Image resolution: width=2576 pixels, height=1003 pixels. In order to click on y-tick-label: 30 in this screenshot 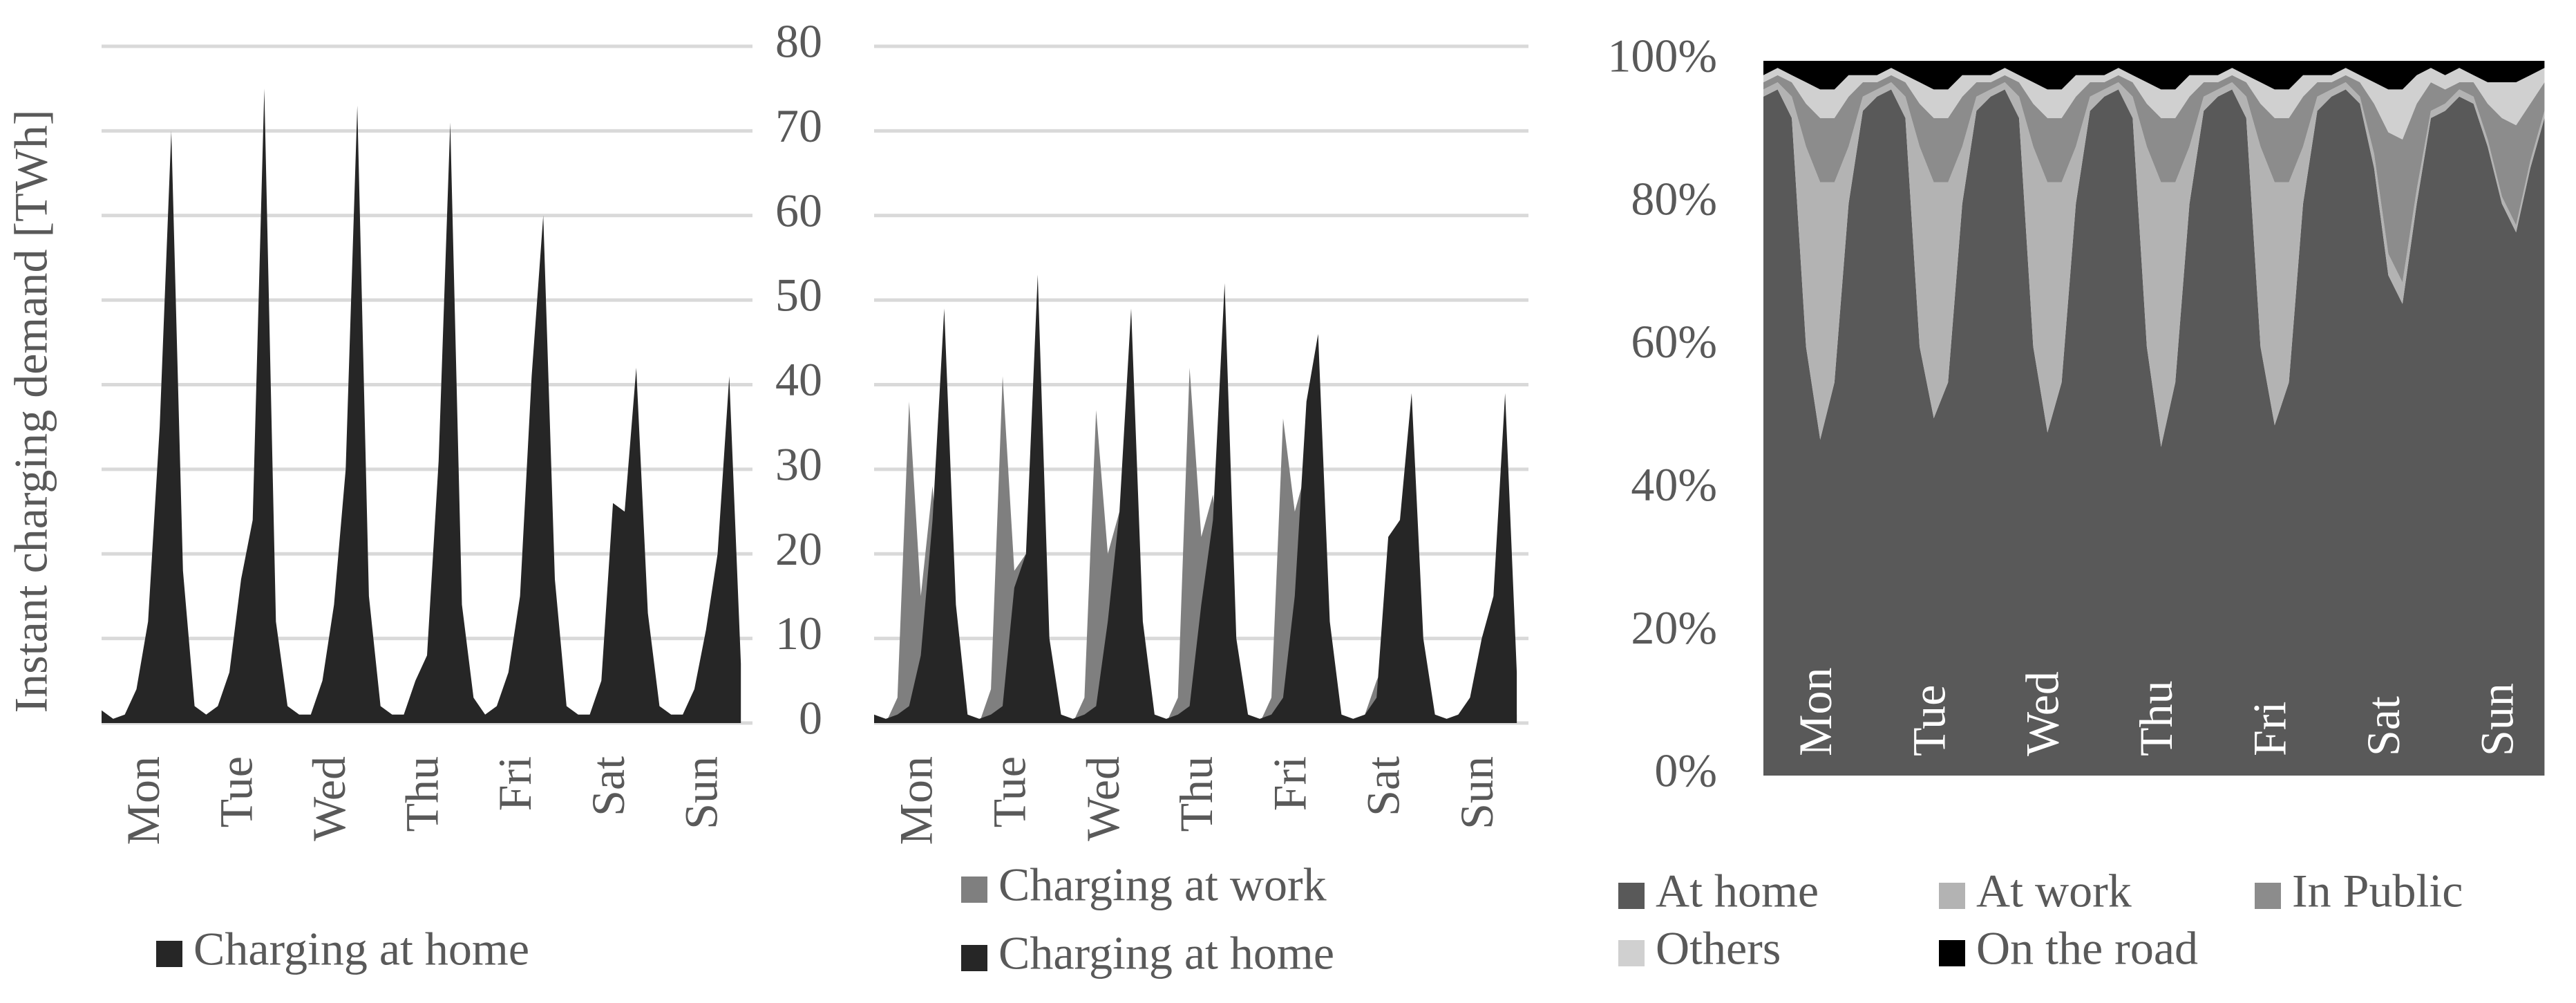, I will do `click(798, 464)`.